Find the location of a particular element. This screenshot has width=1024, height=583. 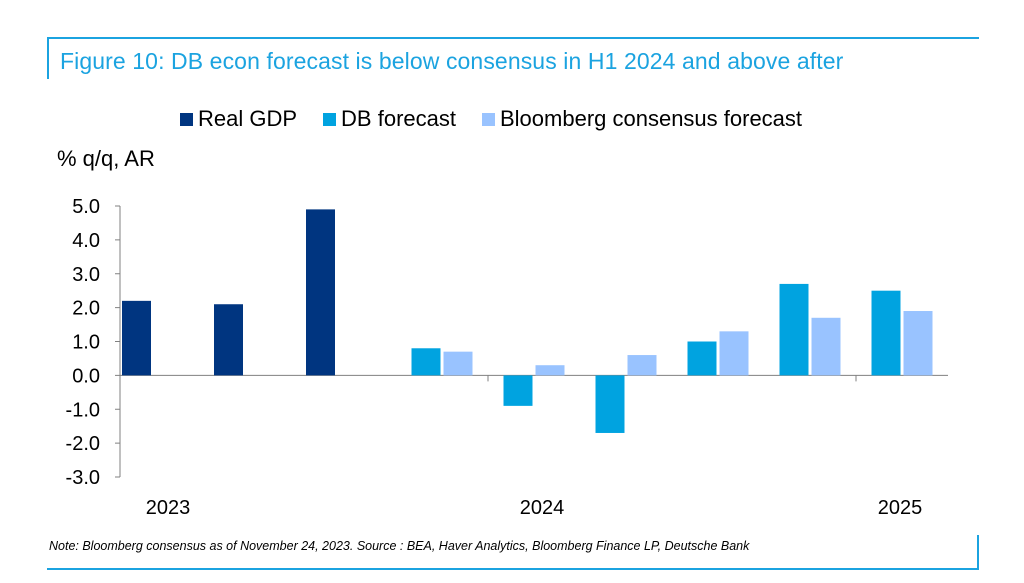

legend-swatch-db-forecast is located at coordinates (330, 119).